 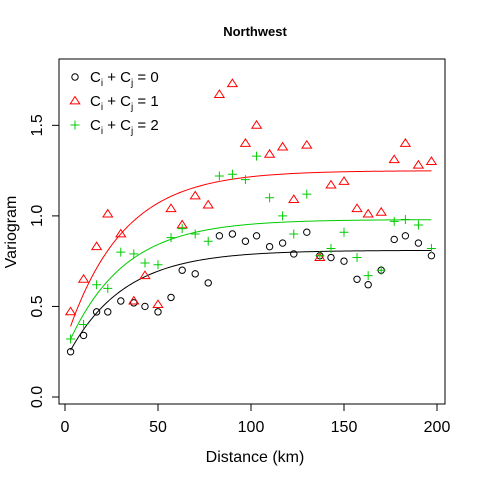 I want to click on x-tick-label: 100, so click(x=251, y=427).